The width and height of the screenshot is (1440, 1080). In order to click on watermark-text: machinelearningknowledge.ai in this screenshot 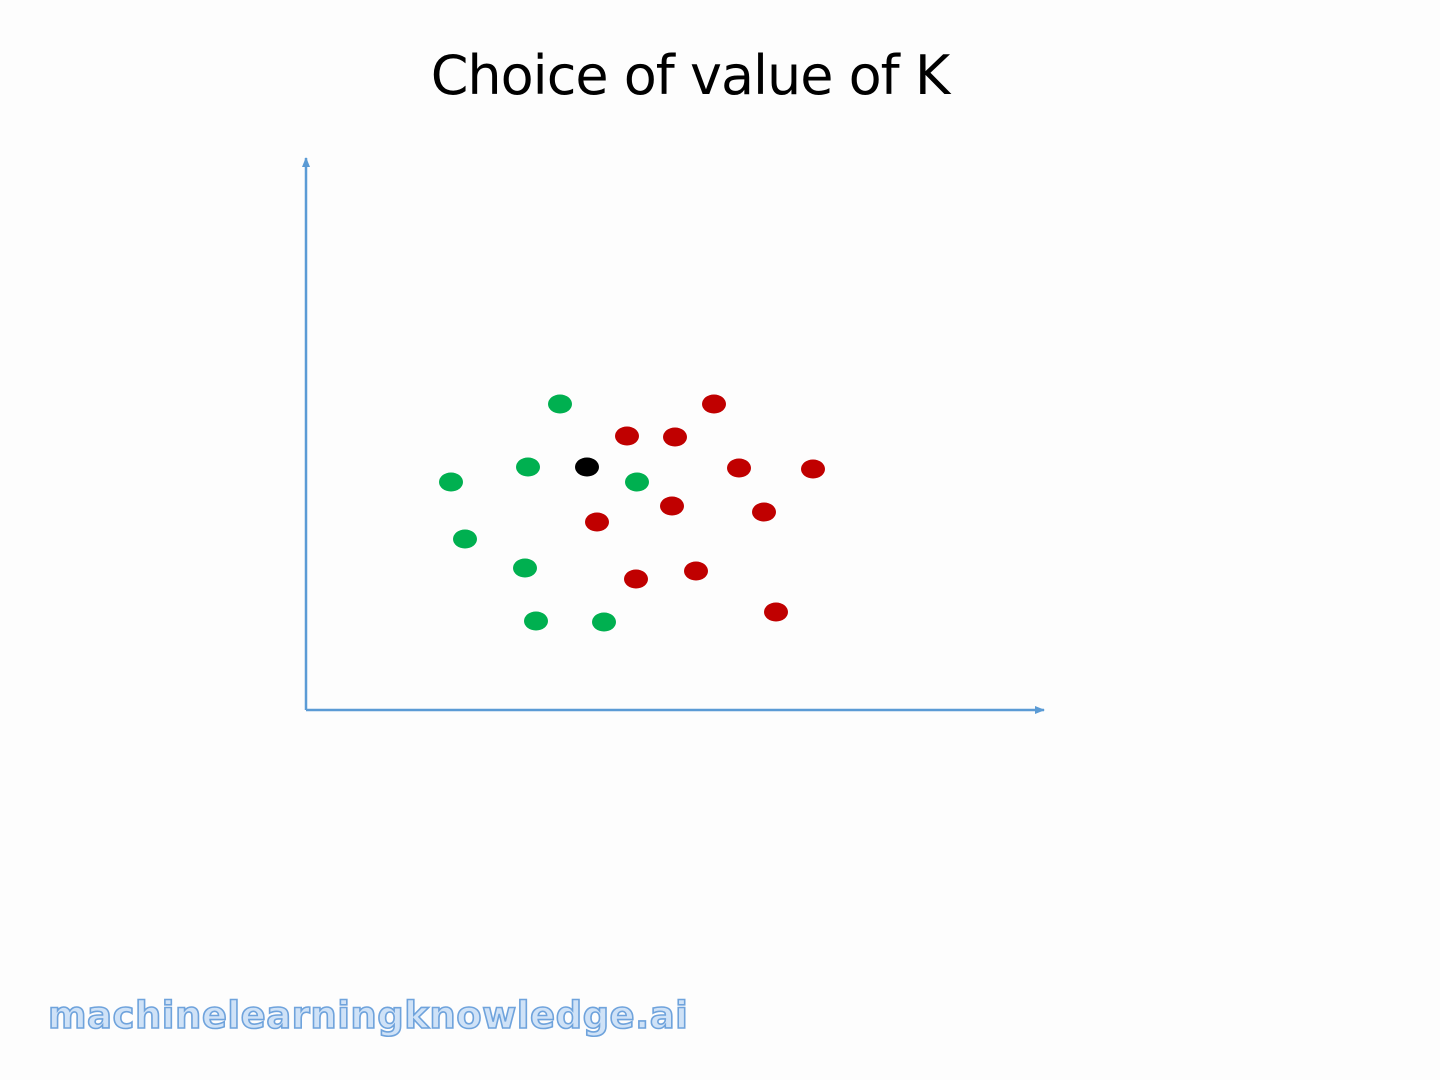, I will do `click(368, 1015)`.